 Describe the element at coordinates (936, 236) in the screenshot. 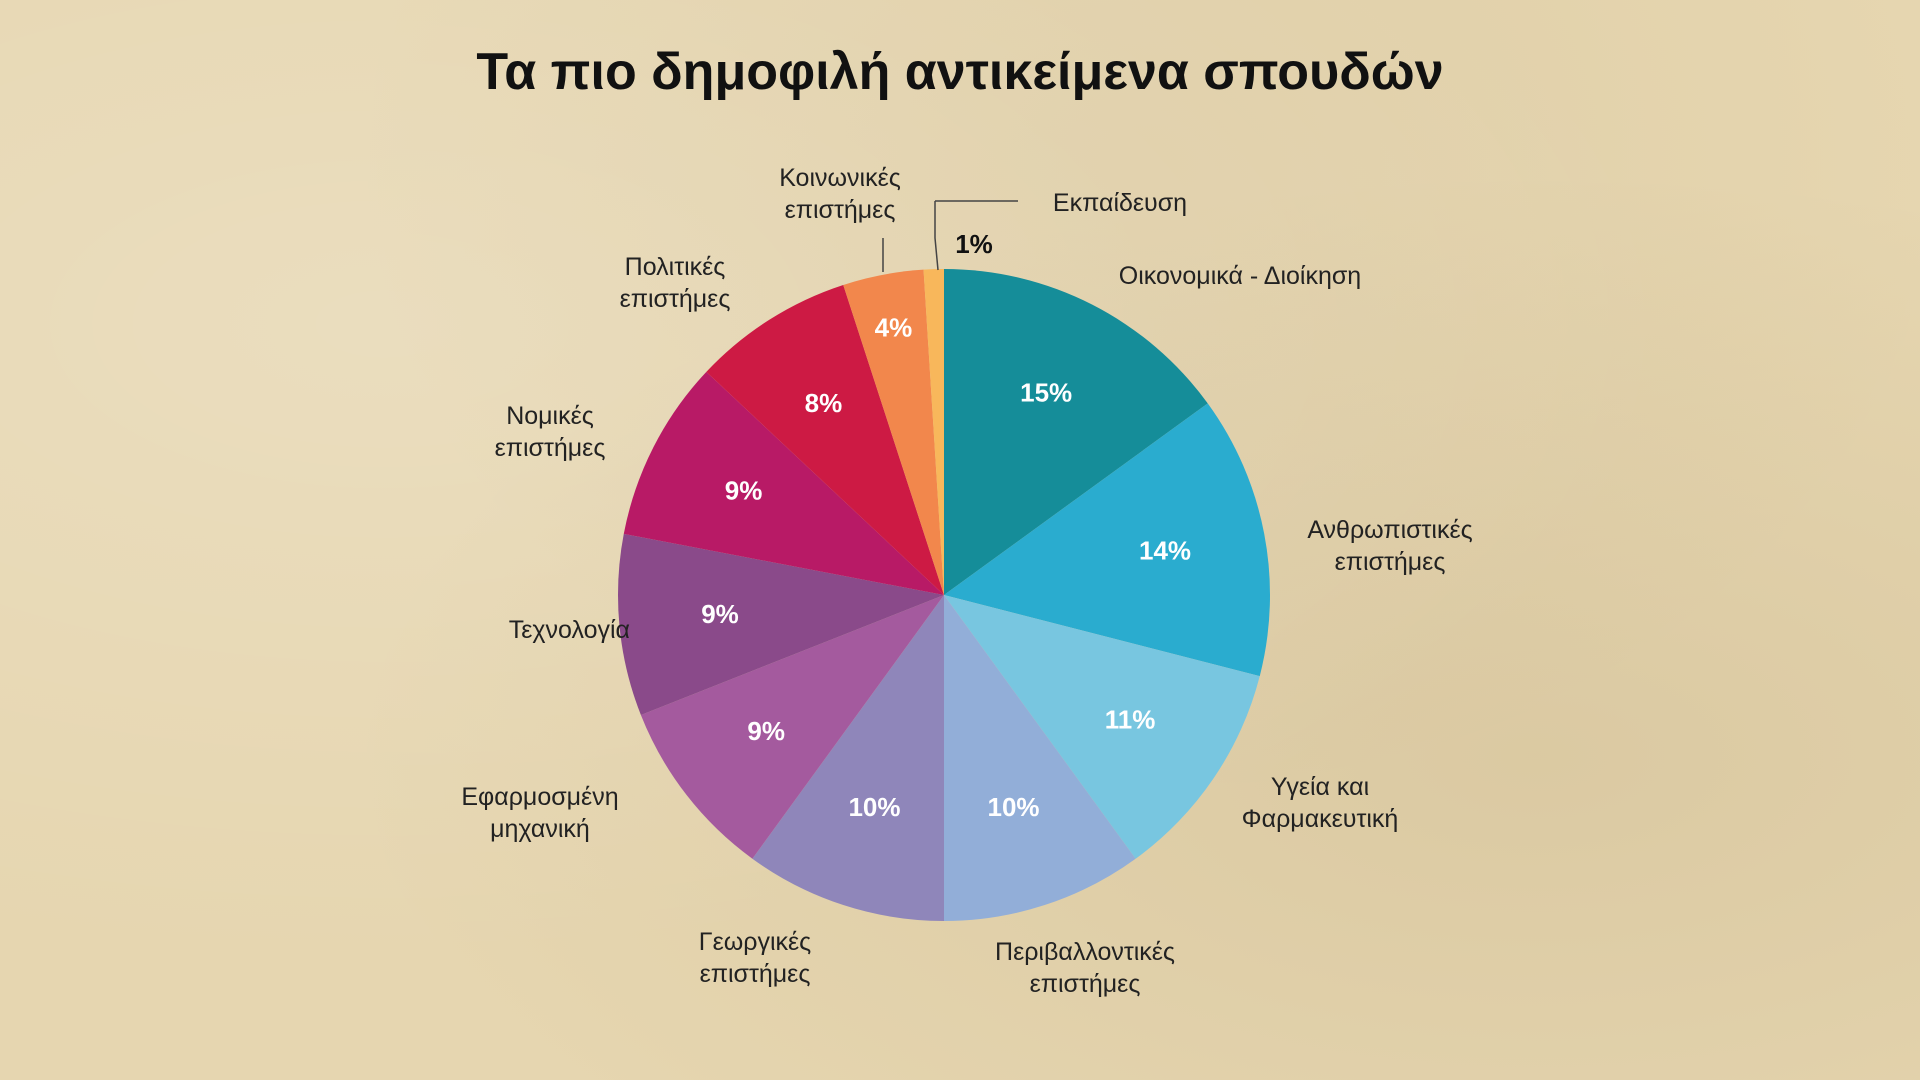

I see `leader-line-education` at that location.